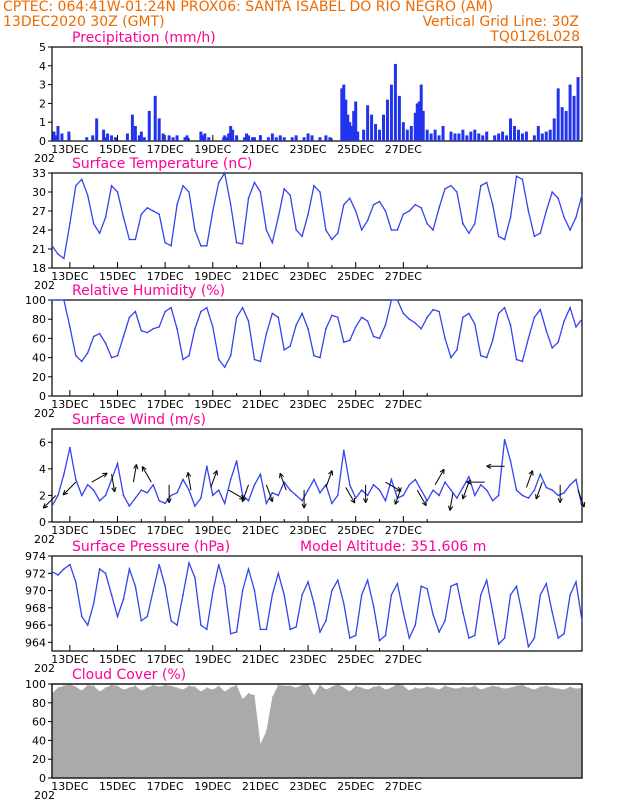 The image size is (618, 800). What do you see at coordinates (308, 149) in the screenshot?
I see `date-label: 23DEC` at bounding box center [308, 149].